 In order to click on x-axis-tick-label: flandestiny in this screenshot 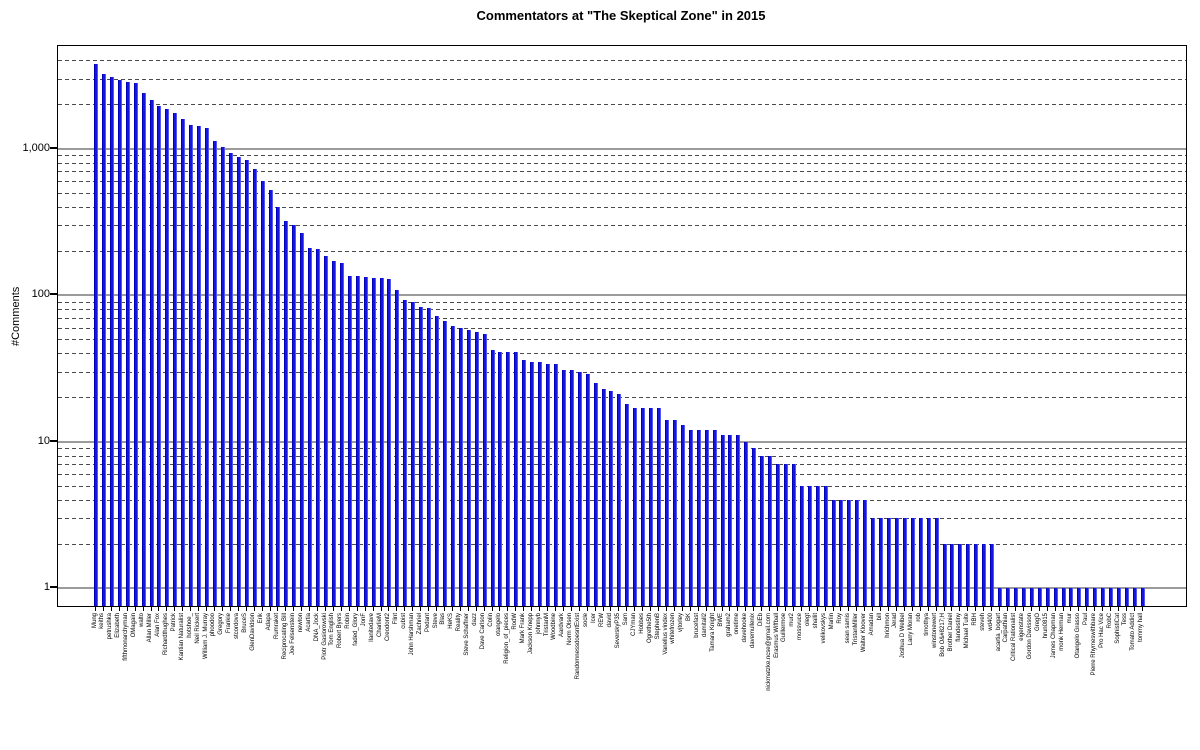, I will do `click(958, 627)`.